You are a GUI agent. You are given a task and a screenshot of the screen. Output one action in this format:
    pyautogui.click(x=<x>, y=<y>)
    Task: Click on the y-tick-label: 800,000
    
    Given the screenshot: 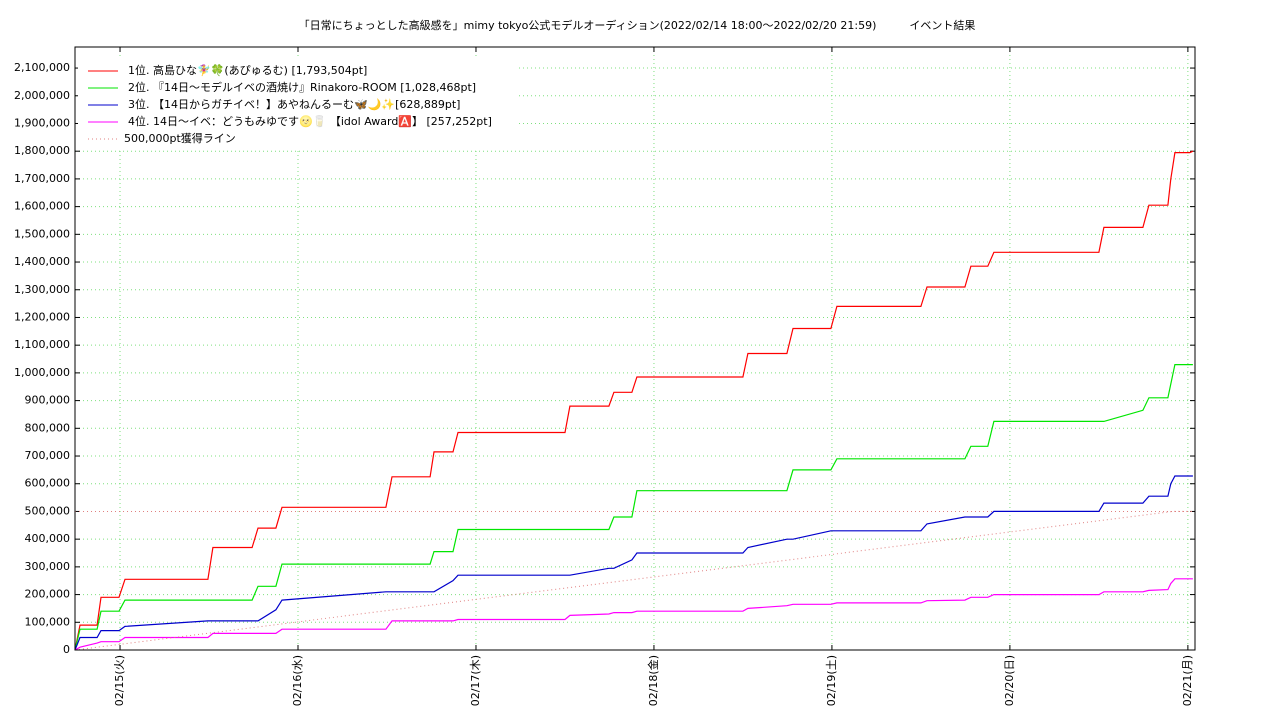 What is the action you would take?
    pyautogui.click(x=48, y=427)
    